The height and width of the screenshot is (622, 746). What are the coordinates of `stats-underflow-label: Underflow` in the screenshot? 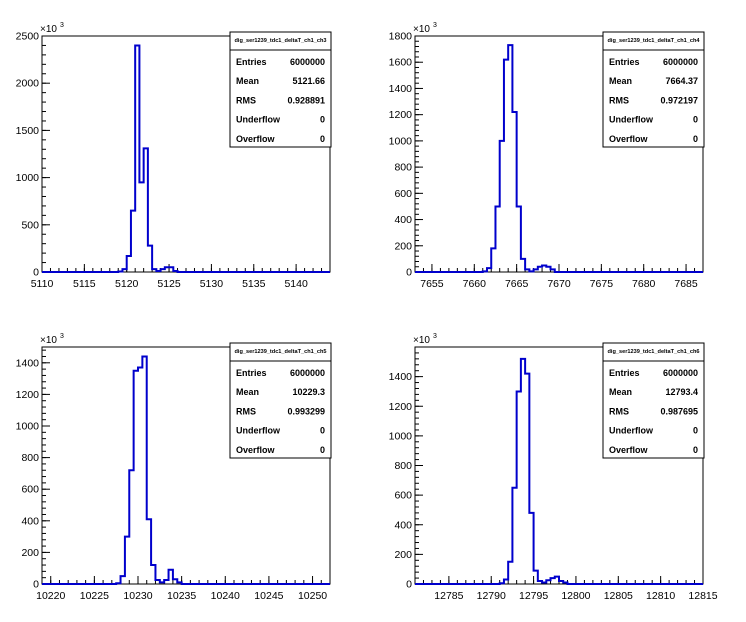 It's located at (631, 431).